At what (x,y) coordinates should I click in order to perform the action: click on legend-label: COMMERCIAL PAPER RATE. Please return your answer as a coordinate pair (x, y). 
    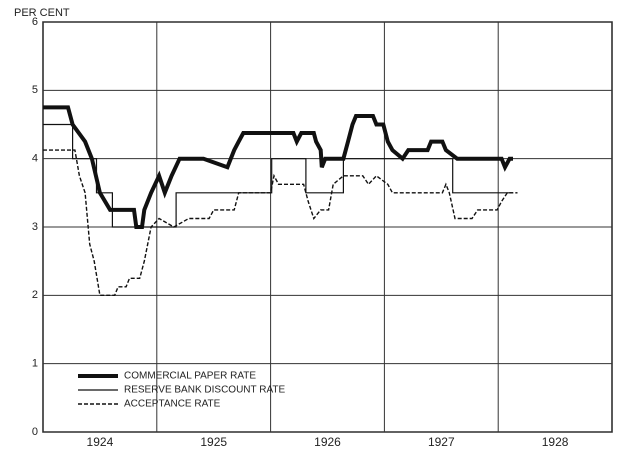
    Looking at the image, I should click on (190, 376).